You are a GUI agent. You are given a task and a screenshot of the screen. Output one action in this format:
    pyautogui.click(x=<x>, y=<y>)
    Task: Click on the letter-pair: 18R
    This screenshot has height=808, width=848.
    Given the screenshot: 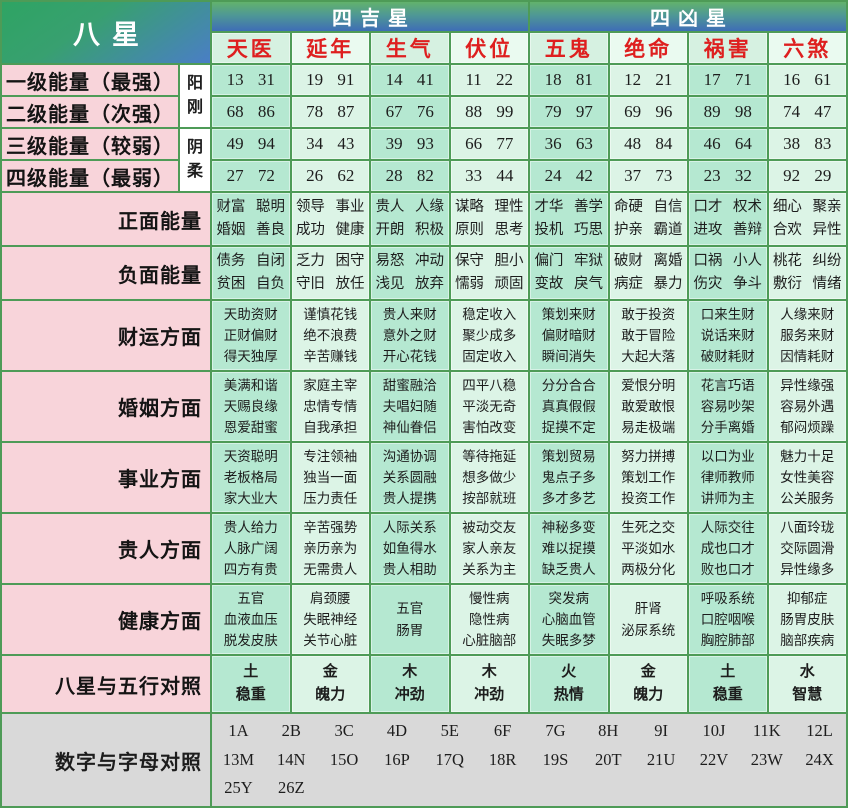 What is the action you would take?
    pyautogui.click(x=502, y=759)
    